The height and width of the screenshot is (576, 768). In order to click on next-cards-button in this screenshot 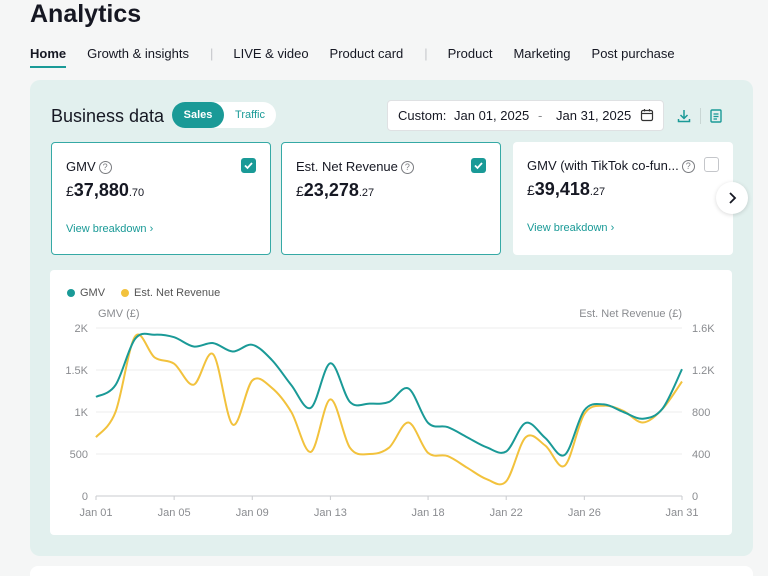, I will do `click(732, 198)`.